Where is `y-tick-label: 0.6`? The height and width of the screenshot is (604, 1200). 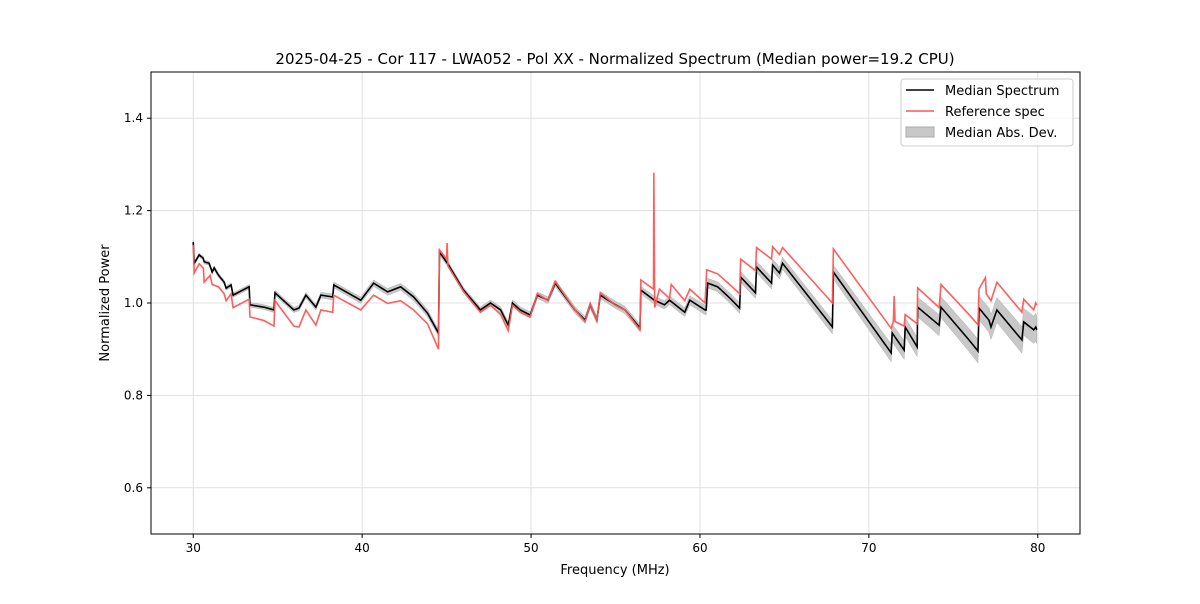
y-tick-label: 0.6 is located at coordinates (133, 488).